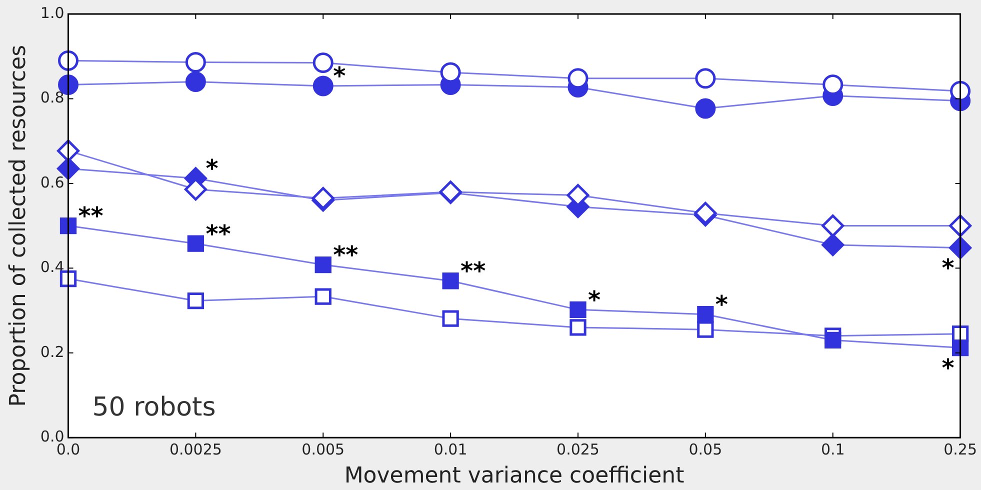  What do you see at coordinates (961, 449) in the screenshot?
I see `x-tick-label: 0.25` at bounding box center [961, 449].